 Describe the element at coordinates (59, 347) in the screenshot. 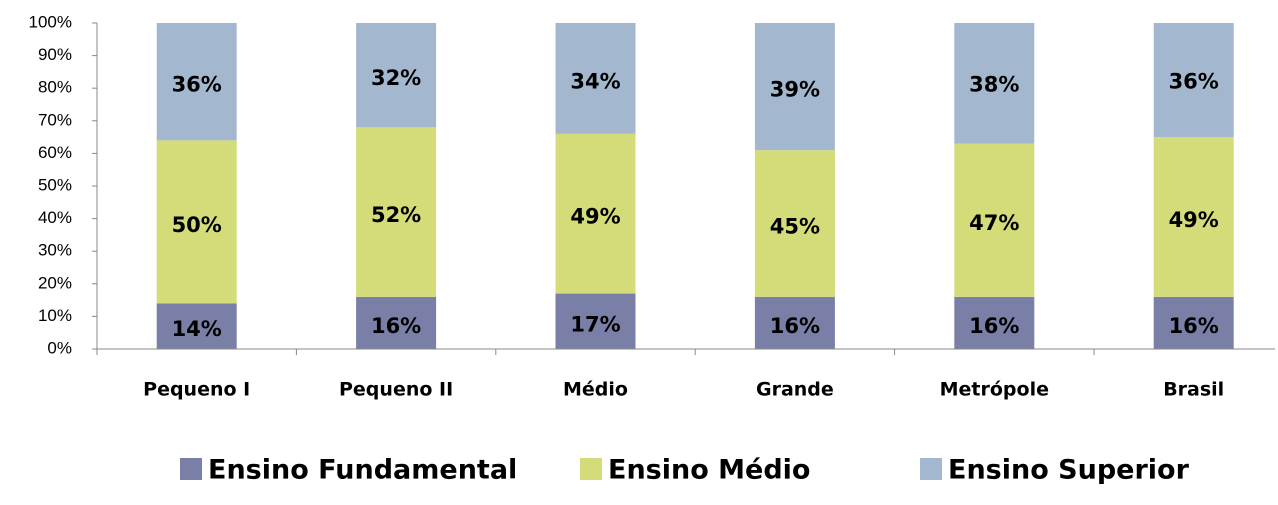

I see `y-tick-label: 0%` at that location.